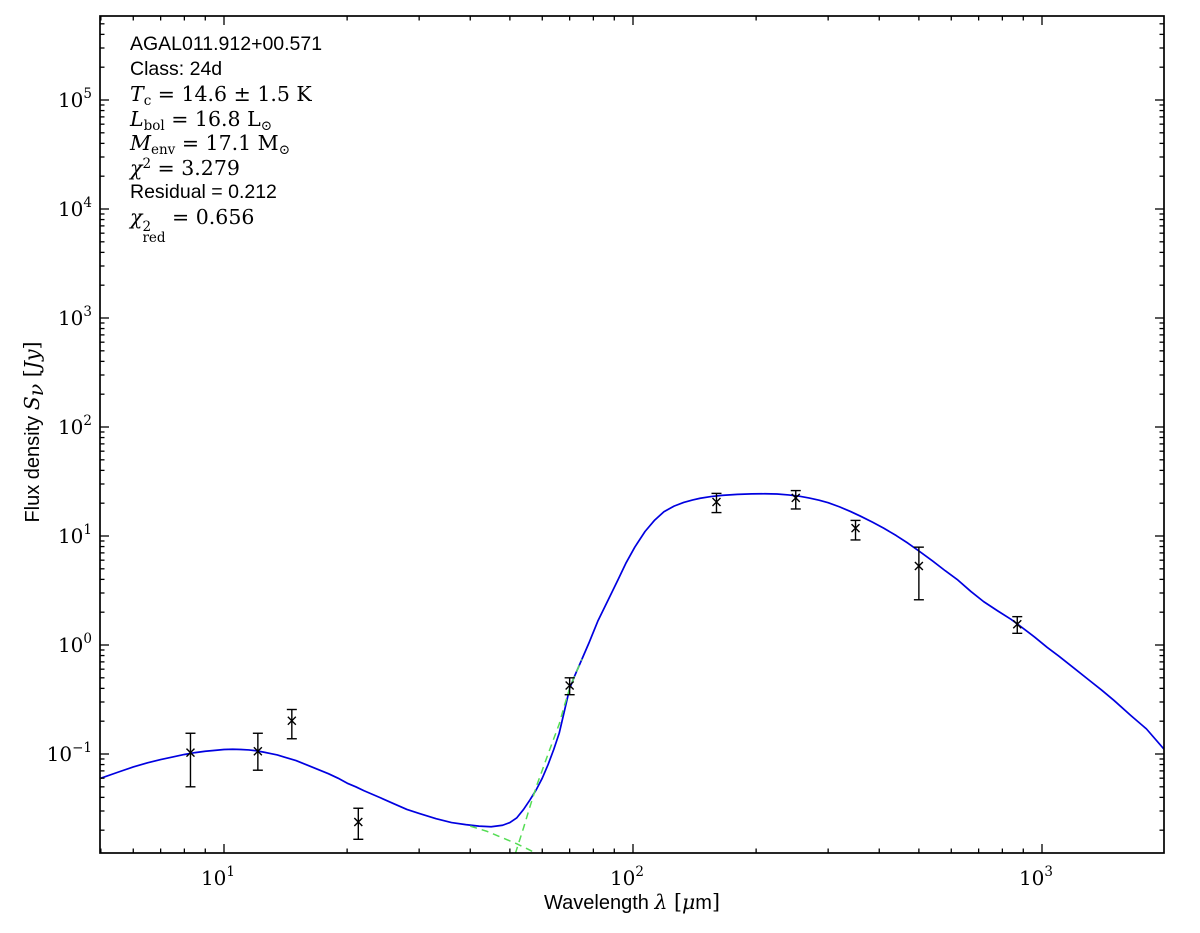 This screenshot has width=1200, height=933. I want to click on text-segment: μ, so click(688, 902).